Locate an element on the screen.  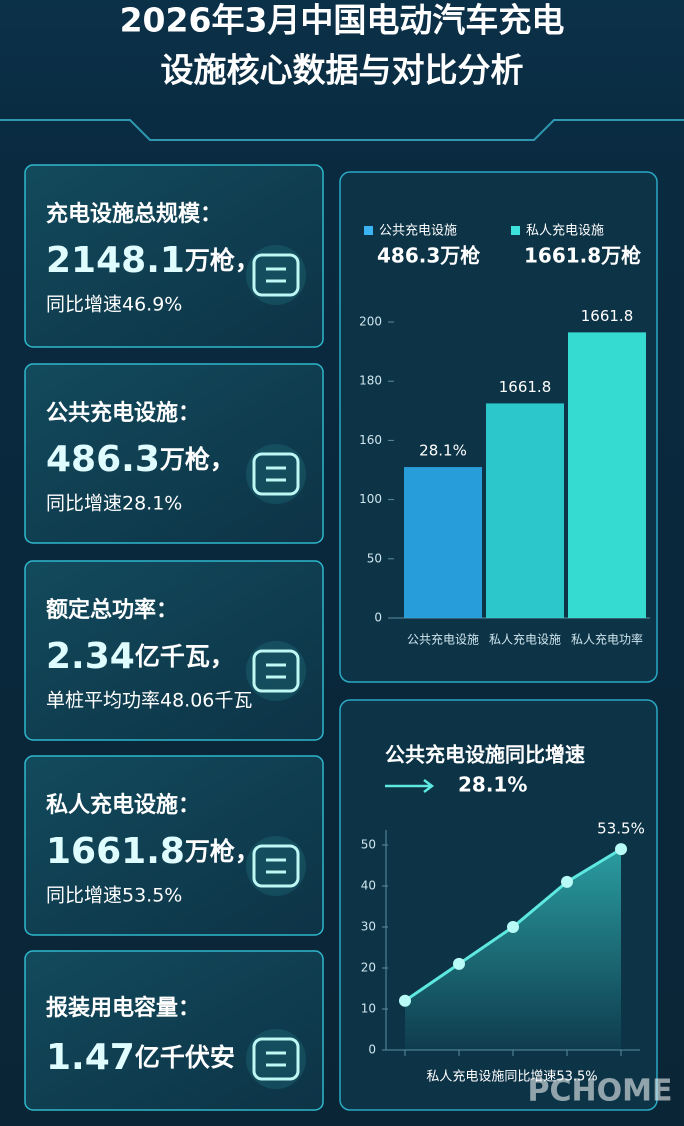
x-tick-label: 公共充电设施 is located at coordinates (443, 639).